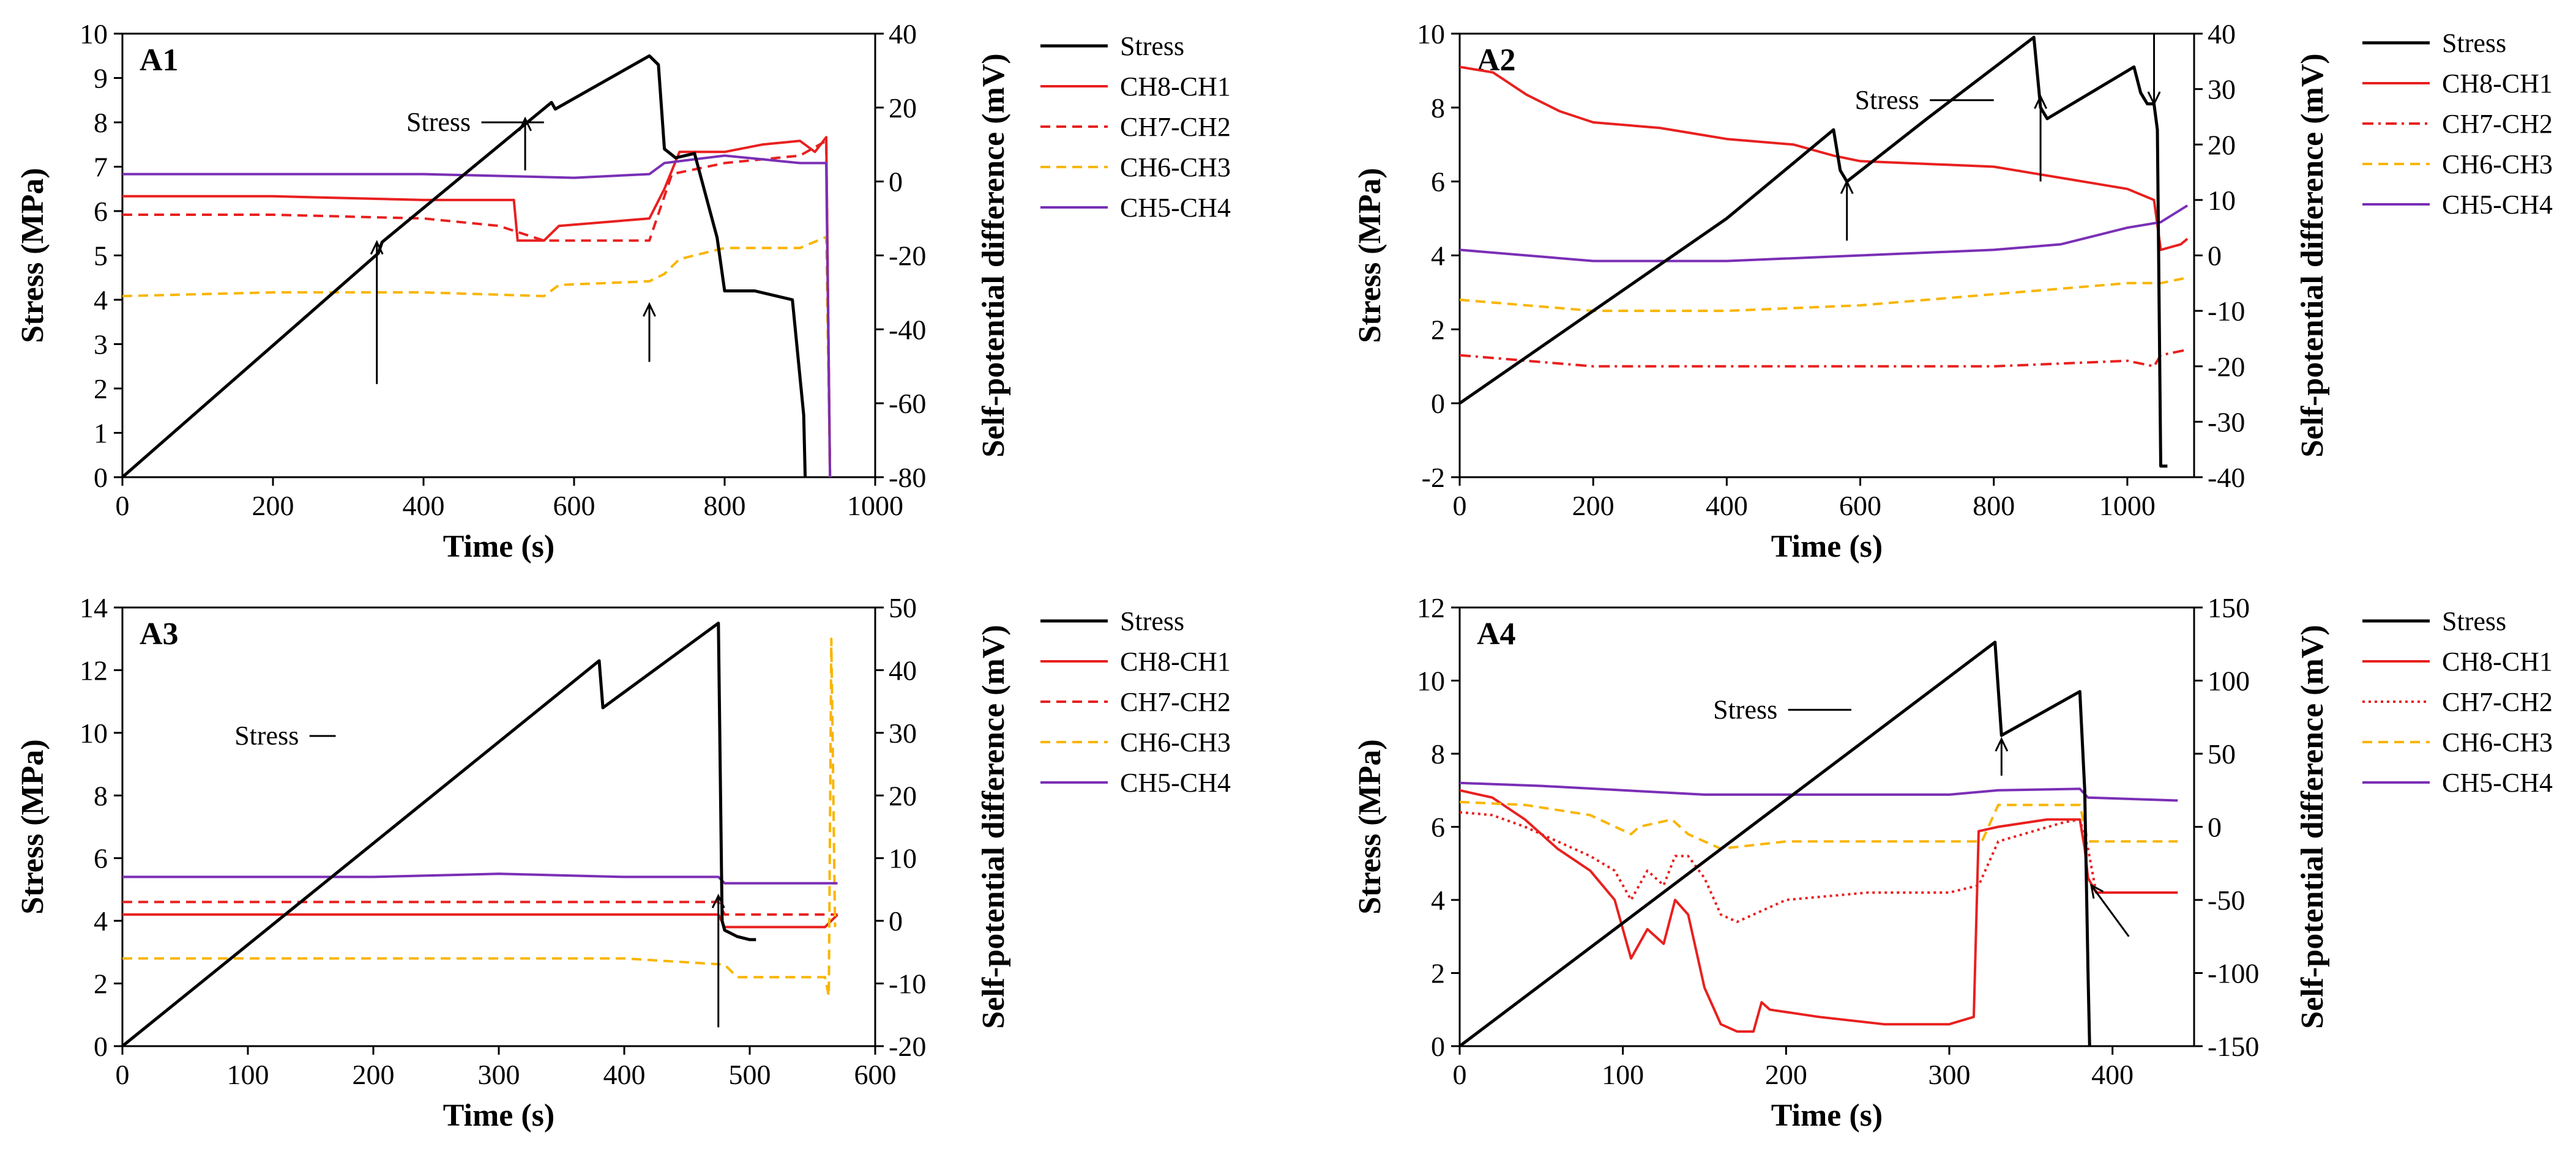  I want to click on y2-tick-label: -40, so click(2226, 477).